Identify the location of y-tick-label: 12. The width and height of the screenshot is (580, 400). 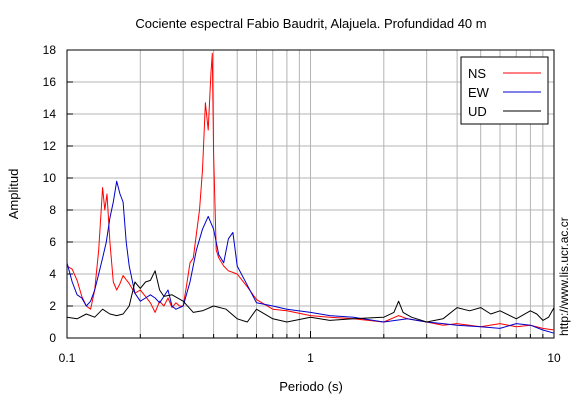
(50, 146).